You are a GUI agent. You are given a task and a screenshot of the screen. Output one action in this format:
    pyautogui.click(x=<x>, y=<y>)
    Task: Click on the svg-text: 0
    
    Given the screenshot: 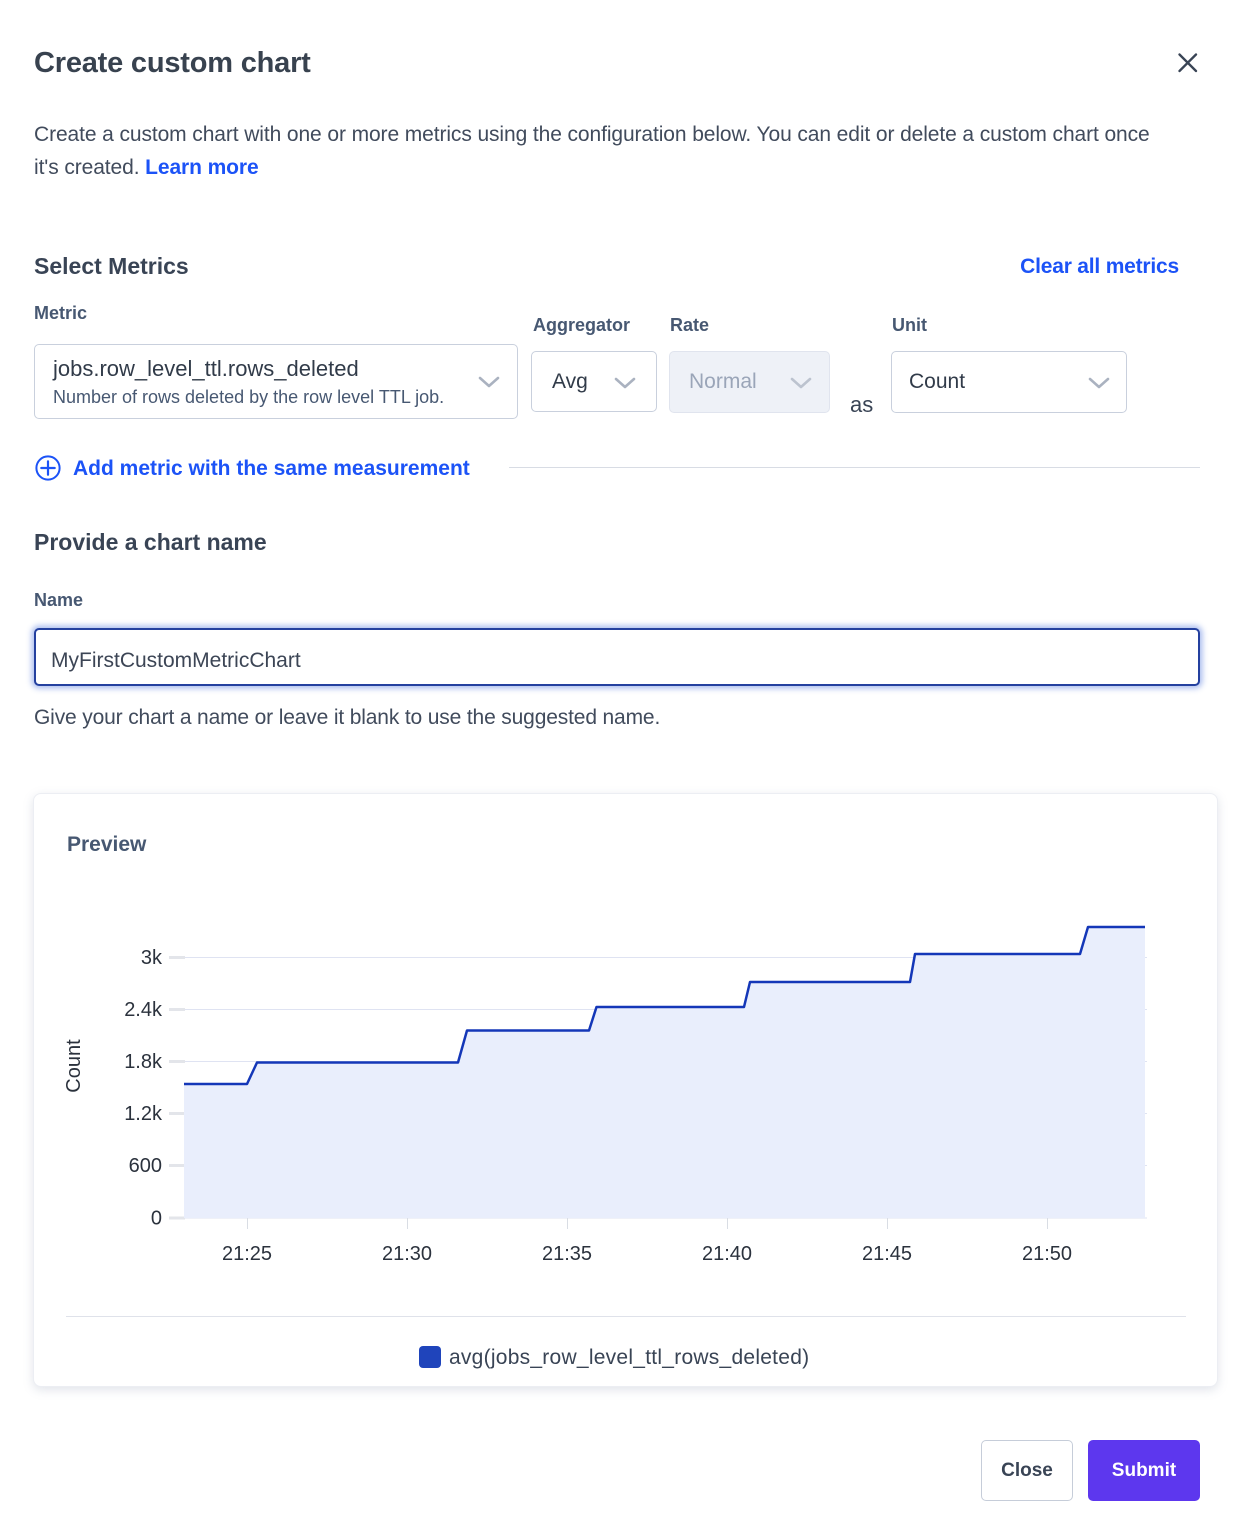 What is the action you would take?
    pyautogui.click(x=156, y=1219)
    